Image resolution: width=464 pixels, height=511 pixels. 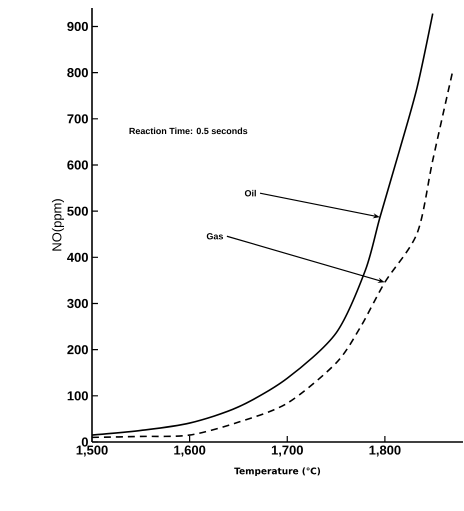 What do you see at coordinates (77, 211) in the screenshot?
I see `y-tick-label: 500` at bounding box center [77, 211].